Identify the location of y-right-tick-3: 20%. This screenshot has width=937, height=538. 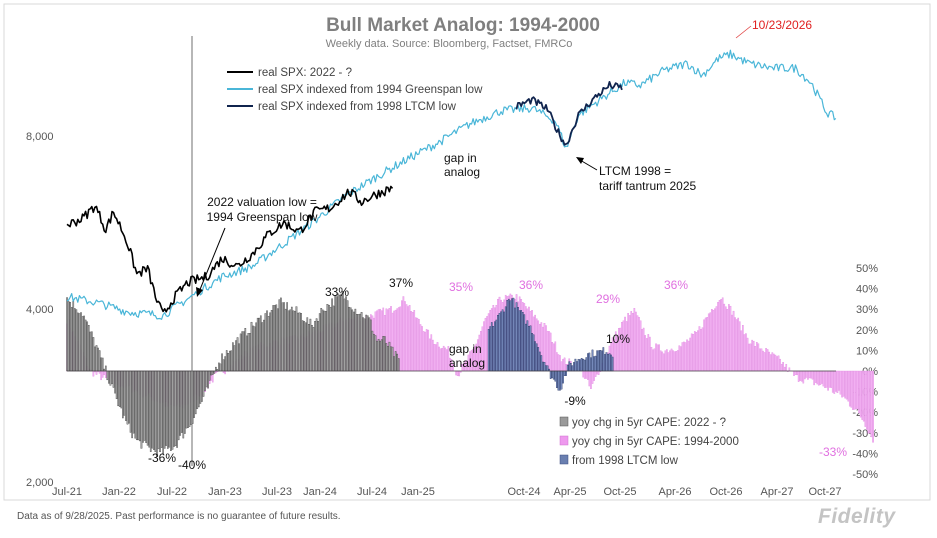
(867, 331).